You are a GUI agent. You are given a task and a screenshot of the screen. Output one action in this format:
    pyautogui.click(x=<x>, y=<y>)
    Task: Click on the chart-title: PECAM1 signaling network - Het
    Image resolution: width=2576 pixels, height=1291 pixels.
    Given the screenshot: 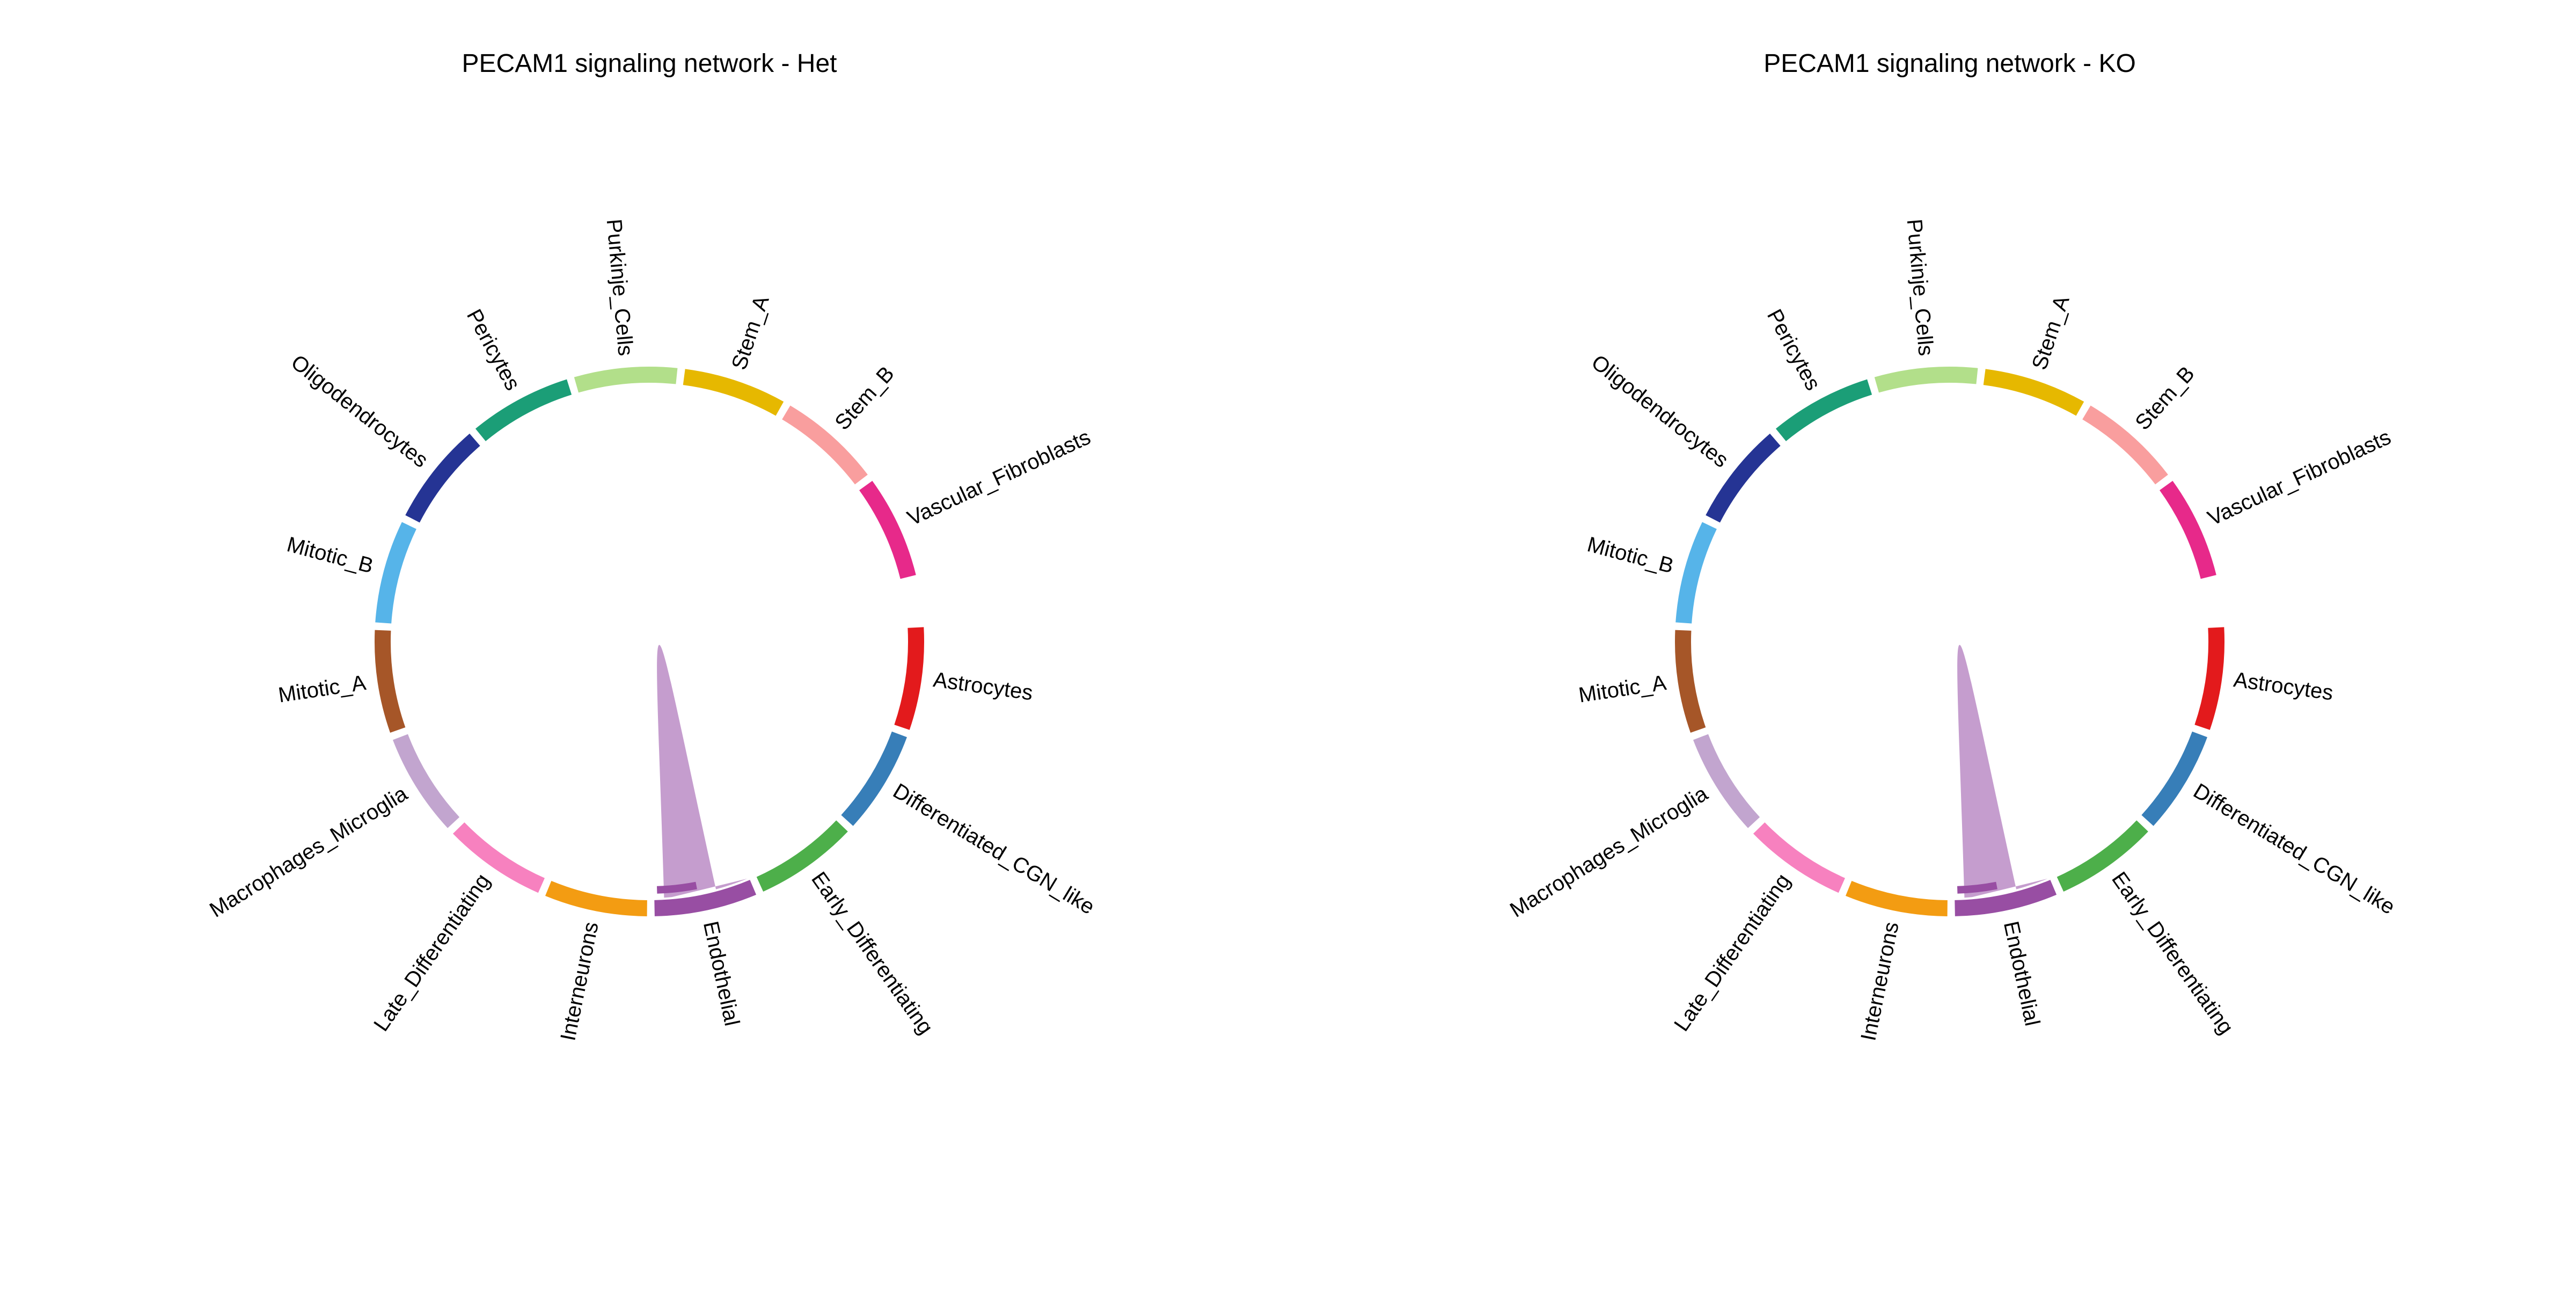 What is the action you would take?
    pyautogui.click(x=649, y=63)
    